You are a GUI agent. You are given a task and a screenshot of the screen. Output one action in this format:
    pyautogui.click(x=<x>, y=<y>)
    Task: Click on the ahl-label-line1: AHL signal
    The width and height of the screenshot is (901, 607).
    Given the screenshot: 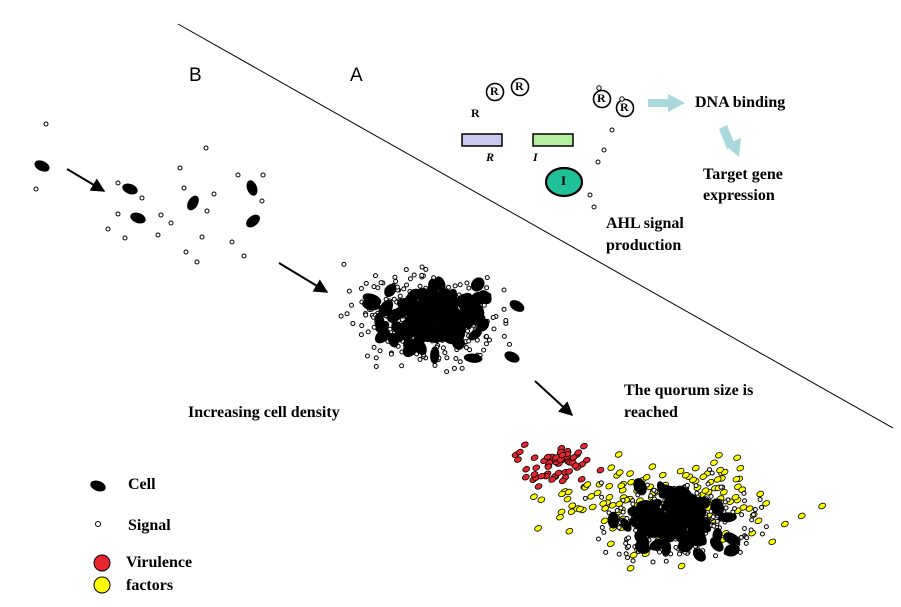 What is the action you would take?
    pyautogui.click(x=645, y=223)
    